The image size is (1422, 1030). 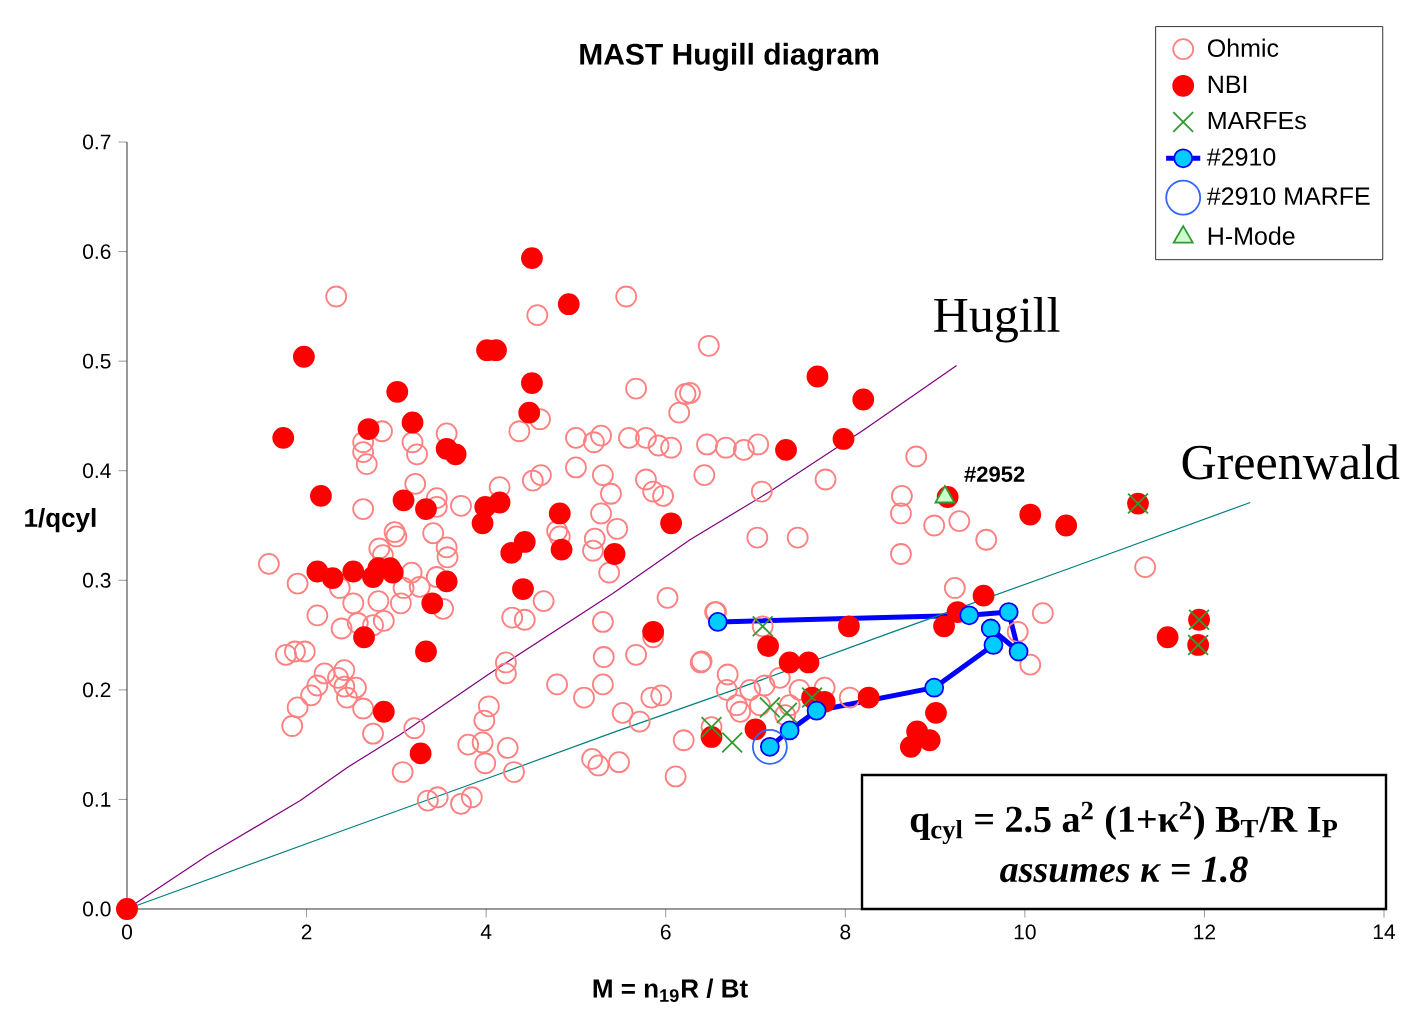 I want to click on y-tick-label: 0.2, so click(x=97, y=690).